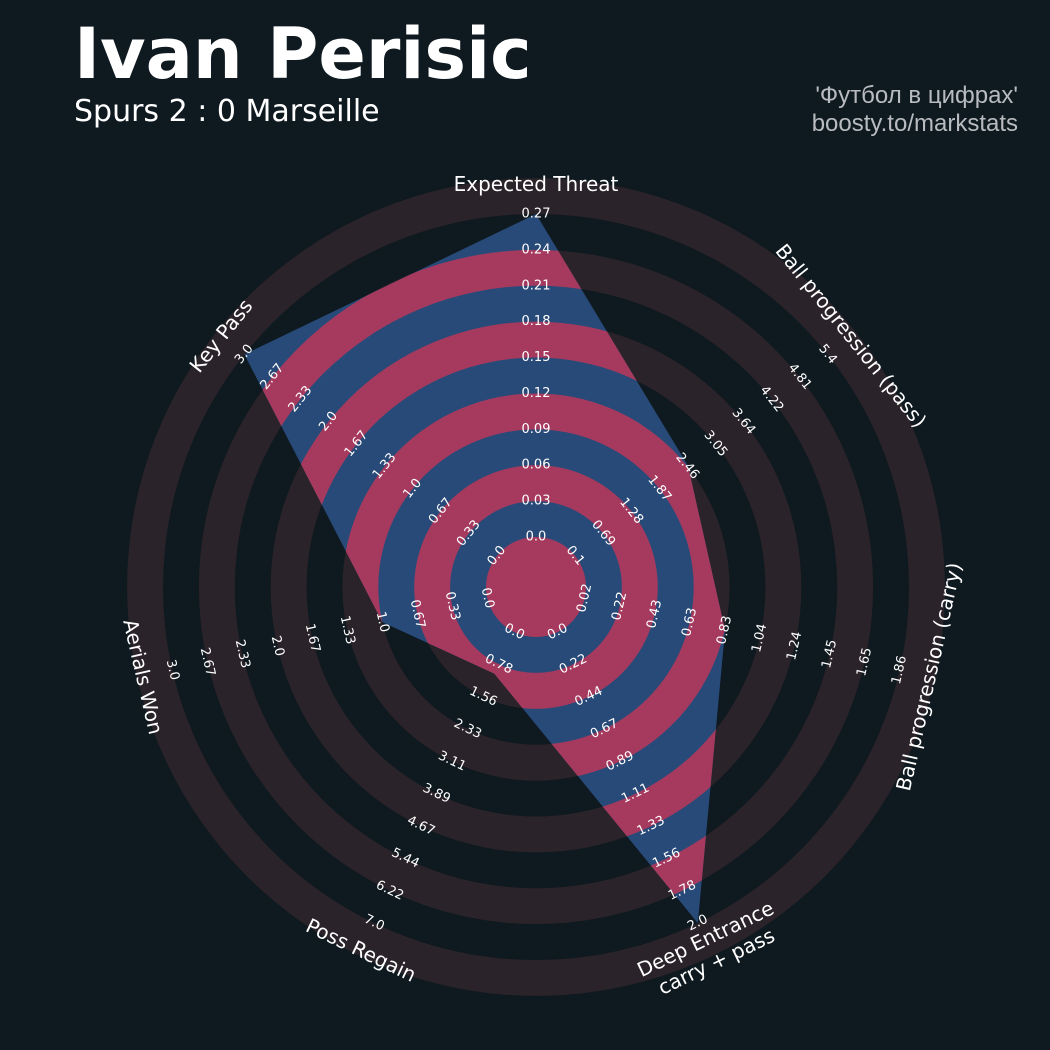 The width and height of the screenshot is (1050, 1050). What do you see at coordinates (584, 598) in the screenshot?
I see `range-tick-label: 0.02` at bounding box center [584, 598].